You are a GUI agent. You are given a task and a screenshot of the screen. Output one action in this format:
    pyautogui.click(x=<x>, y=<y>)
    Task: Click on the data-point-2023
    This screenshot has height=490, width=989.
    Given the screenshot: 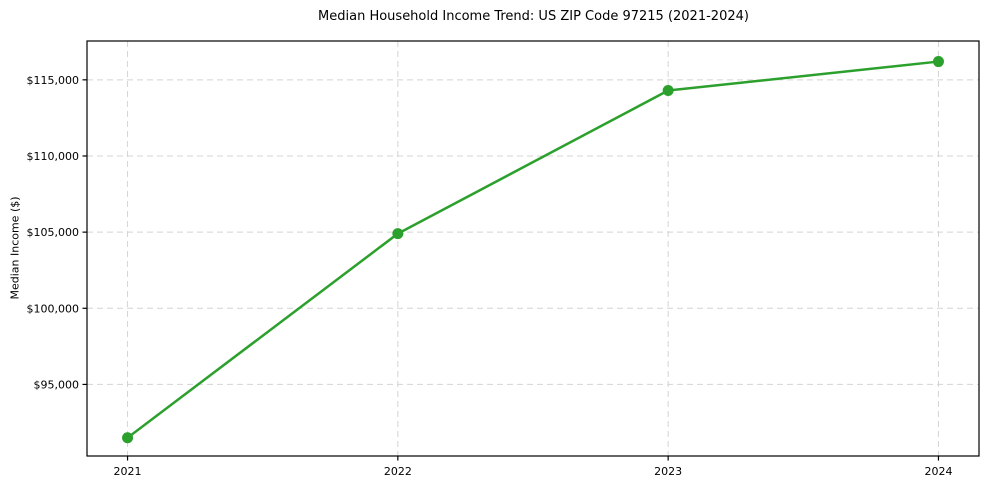 What is the action you would take?
    pyautogui.click(x=668, y=90)
    